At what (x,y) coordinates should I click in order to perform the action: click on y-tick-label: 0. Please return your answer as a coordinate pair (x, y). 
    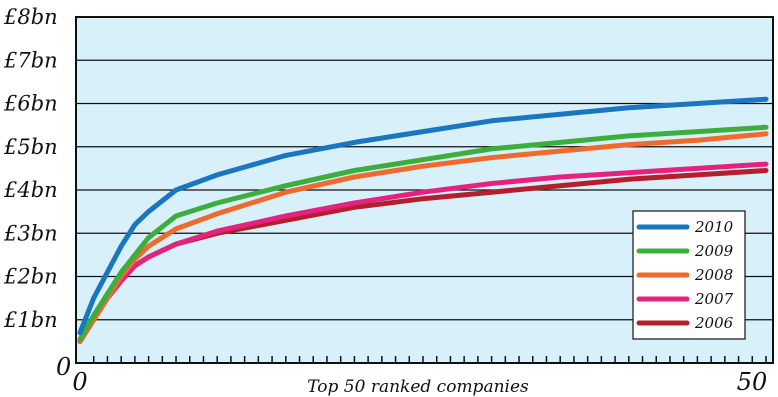
    Looking at the image, I should click on (63, 367).